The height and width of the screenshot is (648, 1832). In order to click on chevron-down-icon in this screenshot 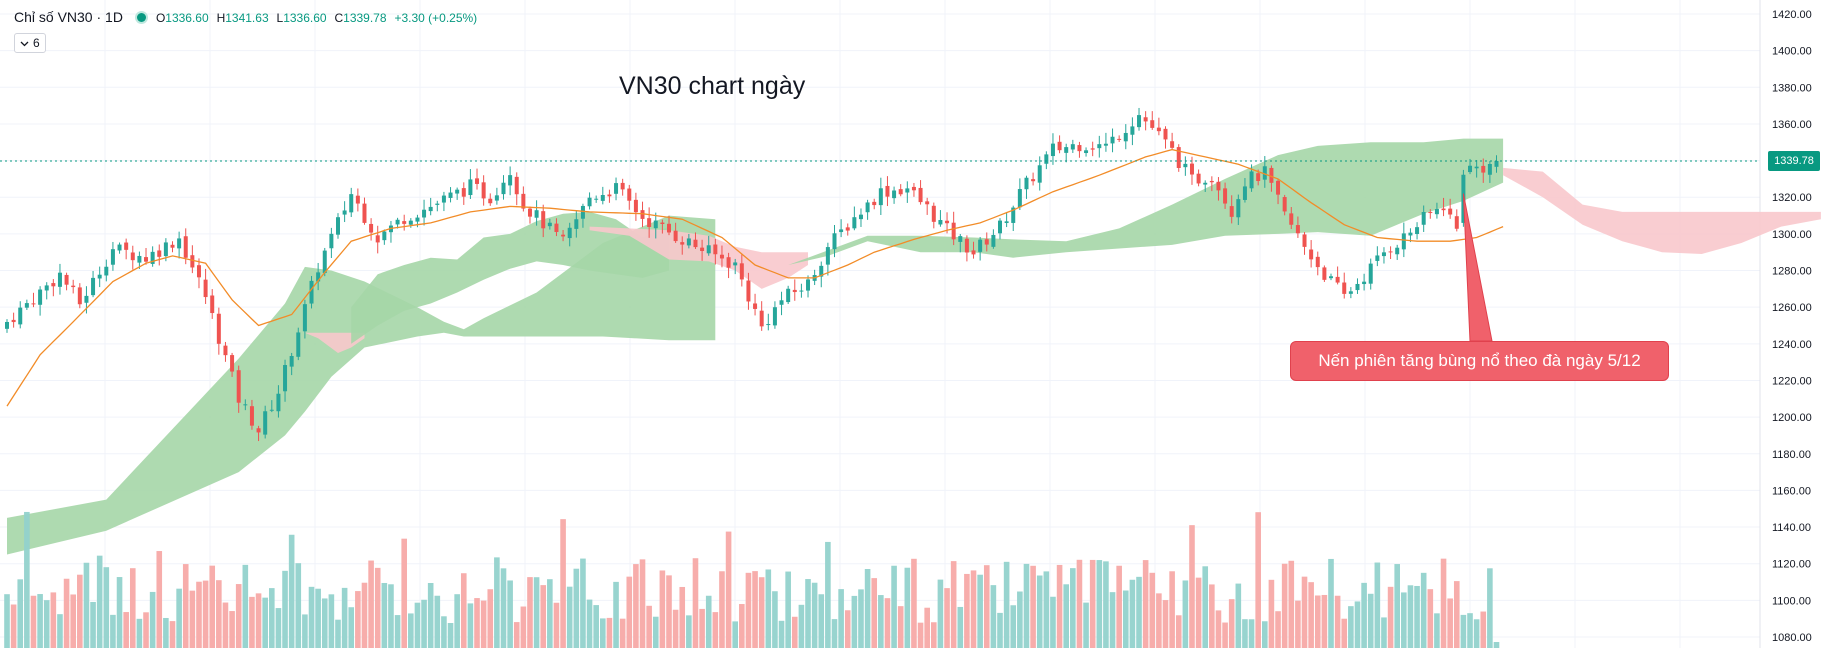, I will do `click(24, 44)`.